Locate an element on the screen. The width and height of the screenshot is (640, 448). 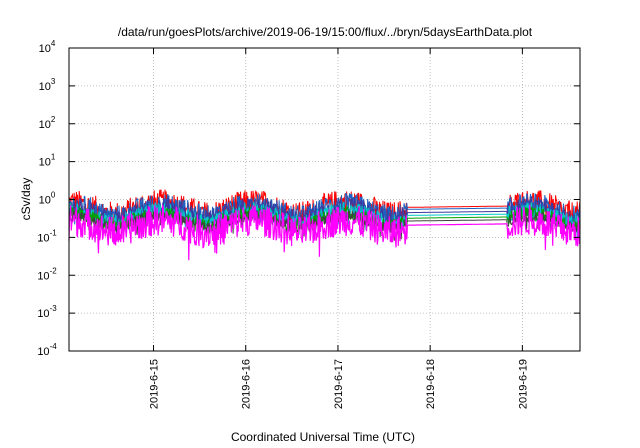
y-axis-label: cSv/day is located at coordinates (26, 199).